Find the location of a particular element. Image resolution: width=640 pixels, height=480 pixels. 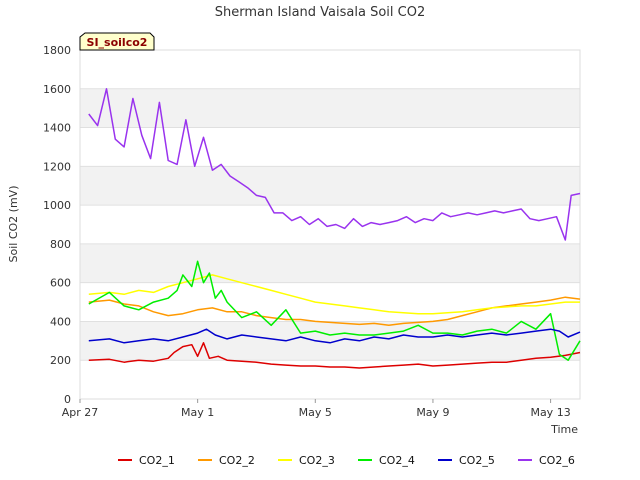

station-tag-box is located at coordinates (117, 41).